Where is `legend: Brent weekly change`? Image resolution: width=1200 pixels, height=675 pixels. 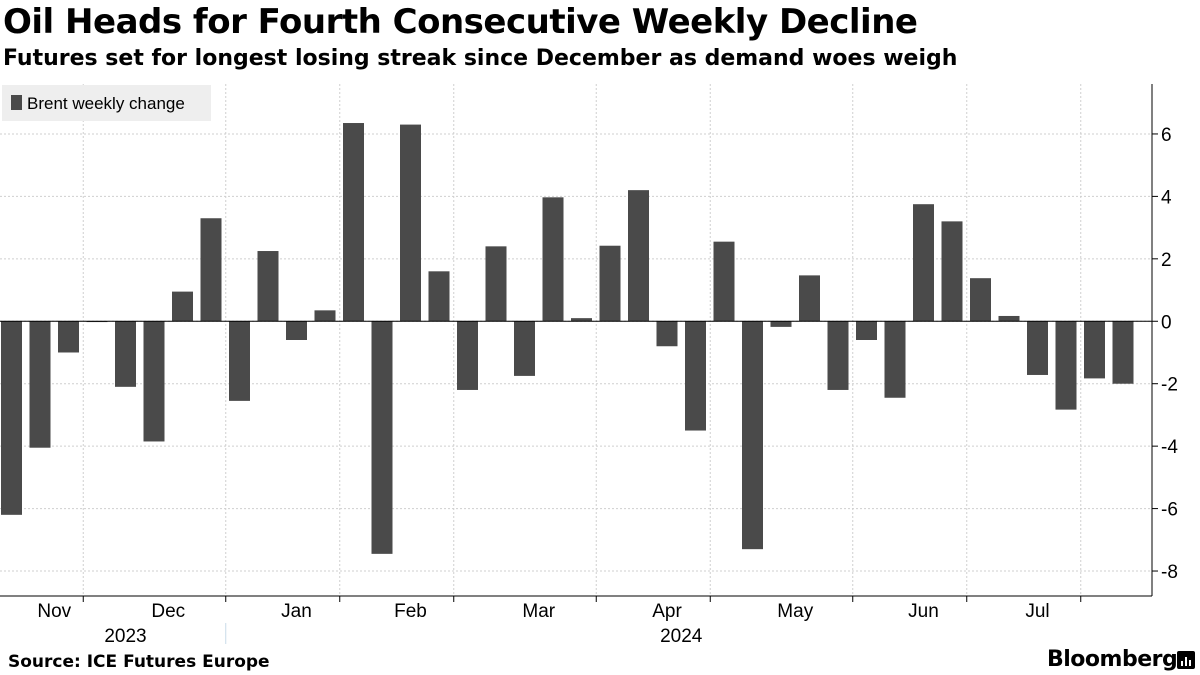 legend: Brent weekly change is located at coordinates (106, 103).